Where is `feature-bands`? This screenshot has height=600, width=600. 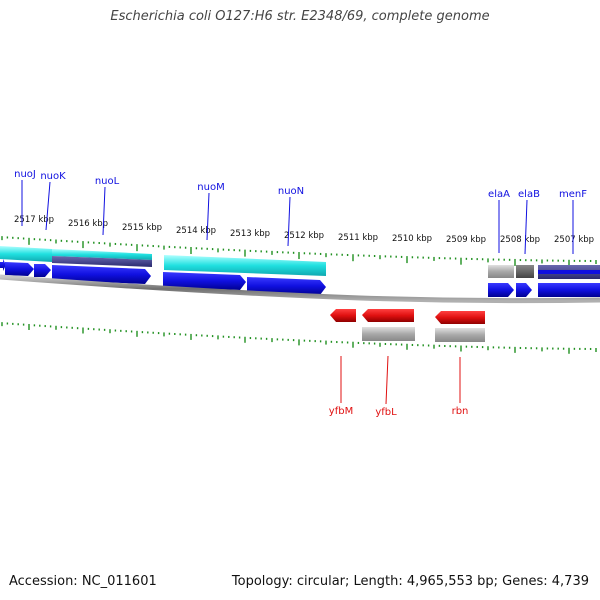 feature-bands is located at coordinates (300, 262).